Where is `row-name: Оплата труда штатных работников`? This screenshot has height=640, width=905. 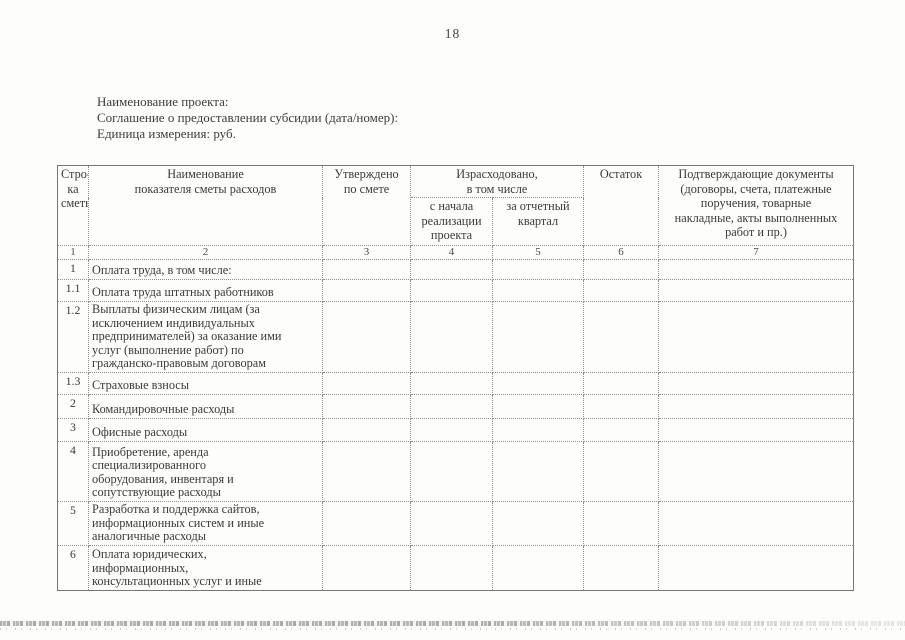 row-name: Оплата труда штатных работников is located at coordinates (205, 290).